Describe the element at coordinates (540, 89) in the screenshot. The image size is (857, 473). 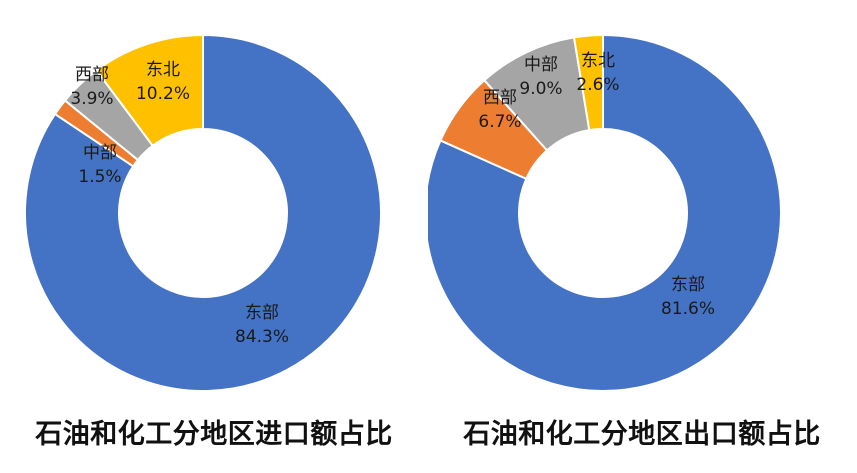
I see `export-slice-value-label-2: 9.0%` at that location.